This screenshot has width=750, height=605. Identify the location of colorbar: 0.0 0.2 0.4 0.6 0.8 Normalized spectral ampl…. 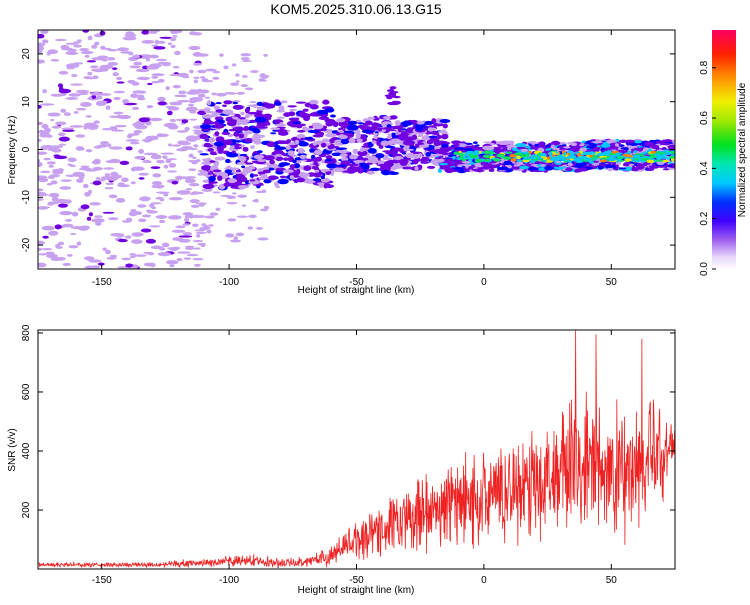
(723, 153).